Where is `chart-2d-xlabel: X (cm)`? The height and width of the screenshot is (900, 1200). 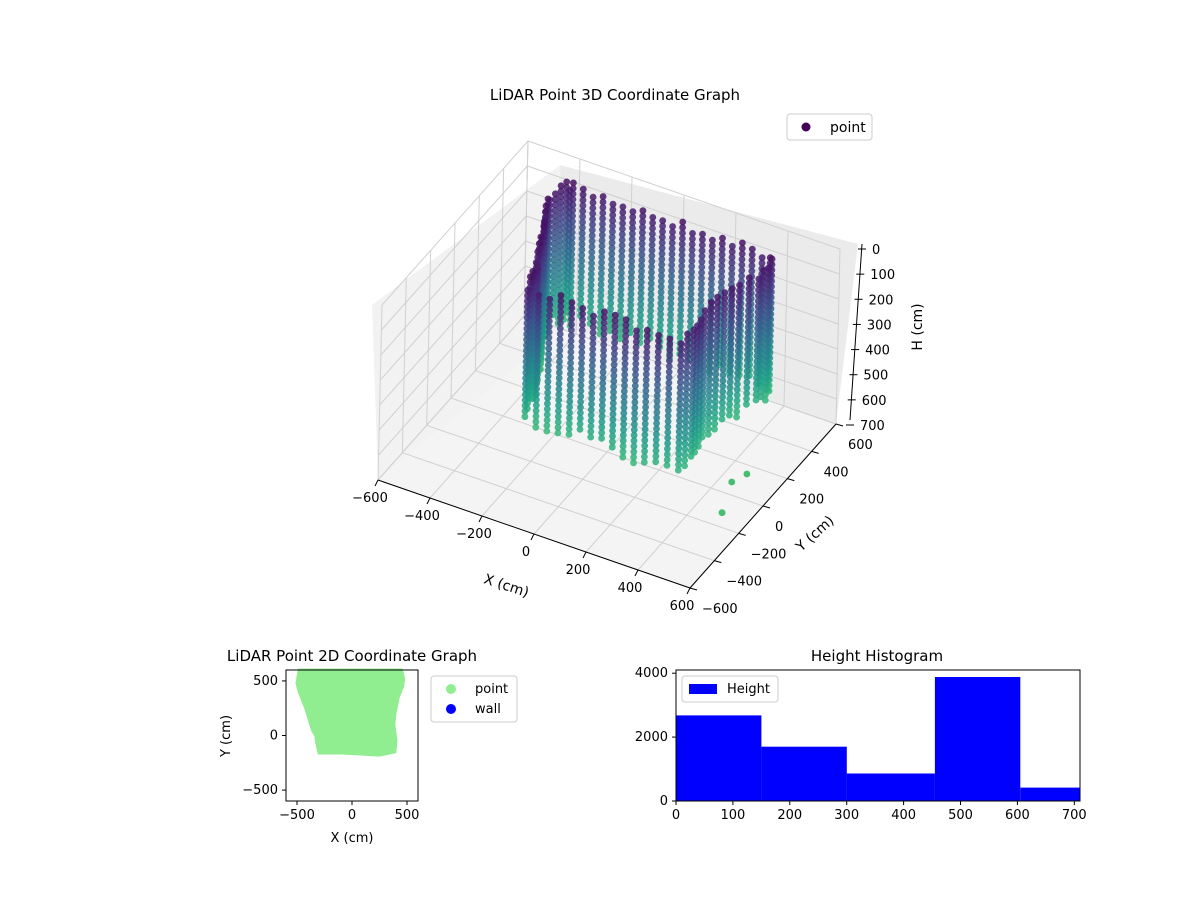
chart-2d-xlabel: X (cm) is located at coordinates (352, 838).